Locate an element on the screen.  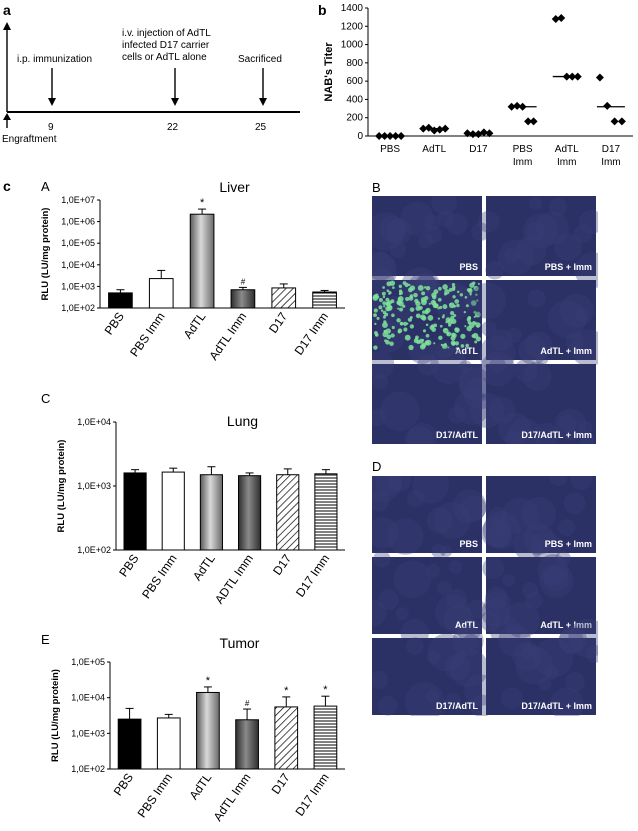
significance-mark: # is located at coordinates (243, 281).